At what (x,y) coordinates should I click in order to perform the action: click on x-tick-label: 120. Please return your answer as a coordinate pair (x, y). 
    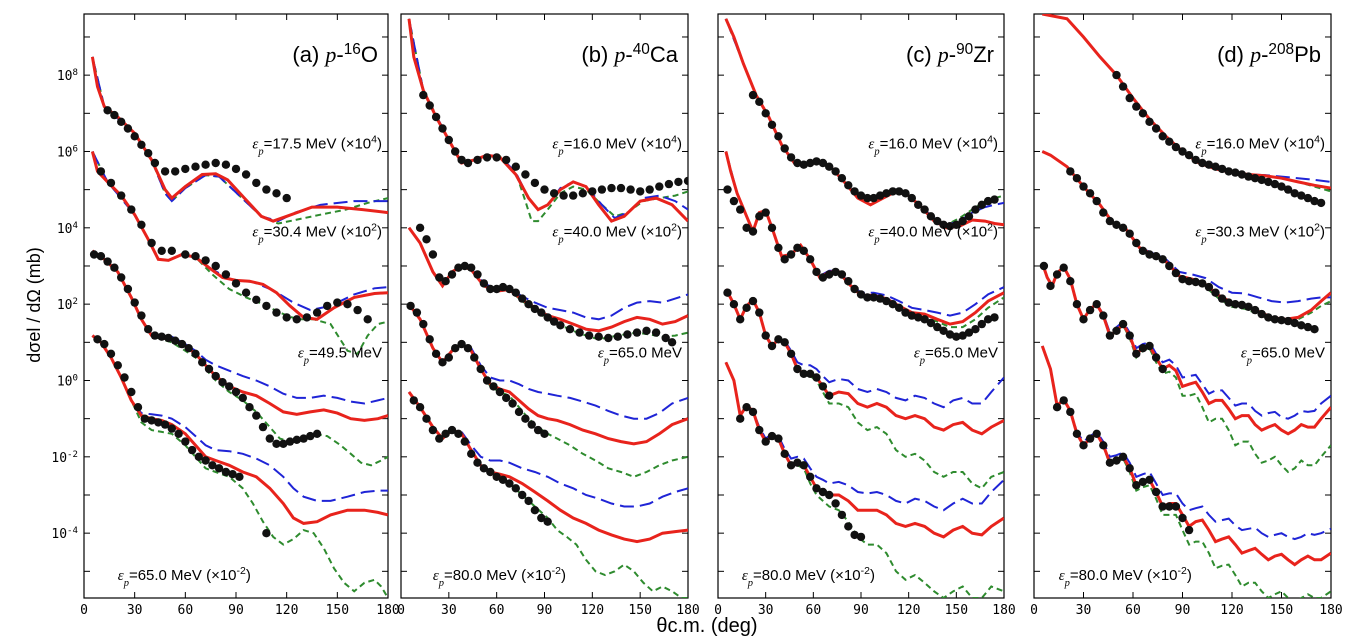
    Looking at the image, I should click on (908, 610).